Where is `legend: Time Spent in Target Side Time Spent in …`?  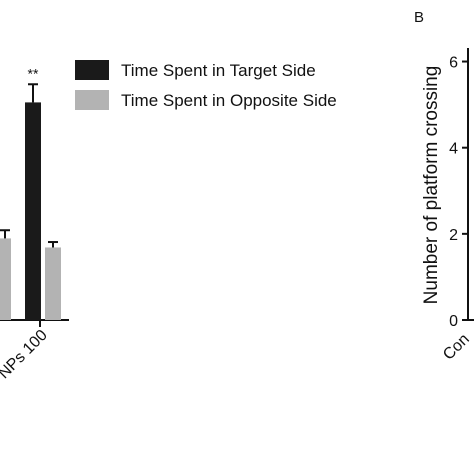 legend: Time Spent in Target Side Time Spent in … is located at coordinates (206, 85).